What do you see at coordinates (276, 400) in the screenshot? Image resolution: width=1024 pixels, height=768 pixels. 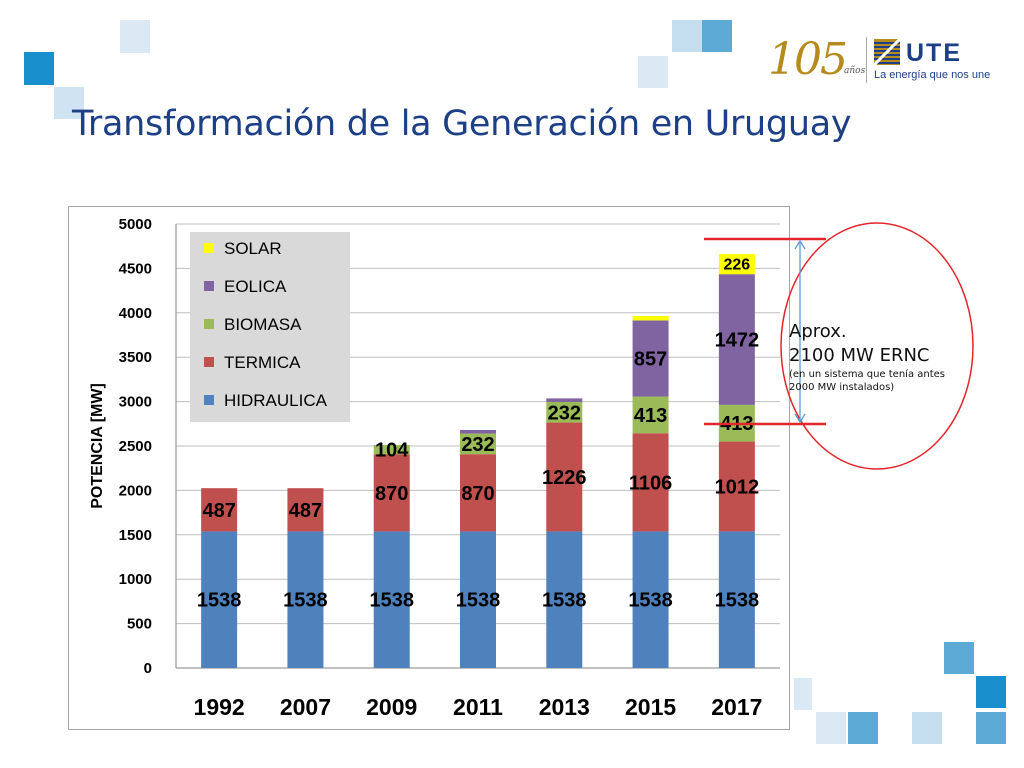 I see `legend-label: HIDRAULICA` at bounding box center [276, 400].